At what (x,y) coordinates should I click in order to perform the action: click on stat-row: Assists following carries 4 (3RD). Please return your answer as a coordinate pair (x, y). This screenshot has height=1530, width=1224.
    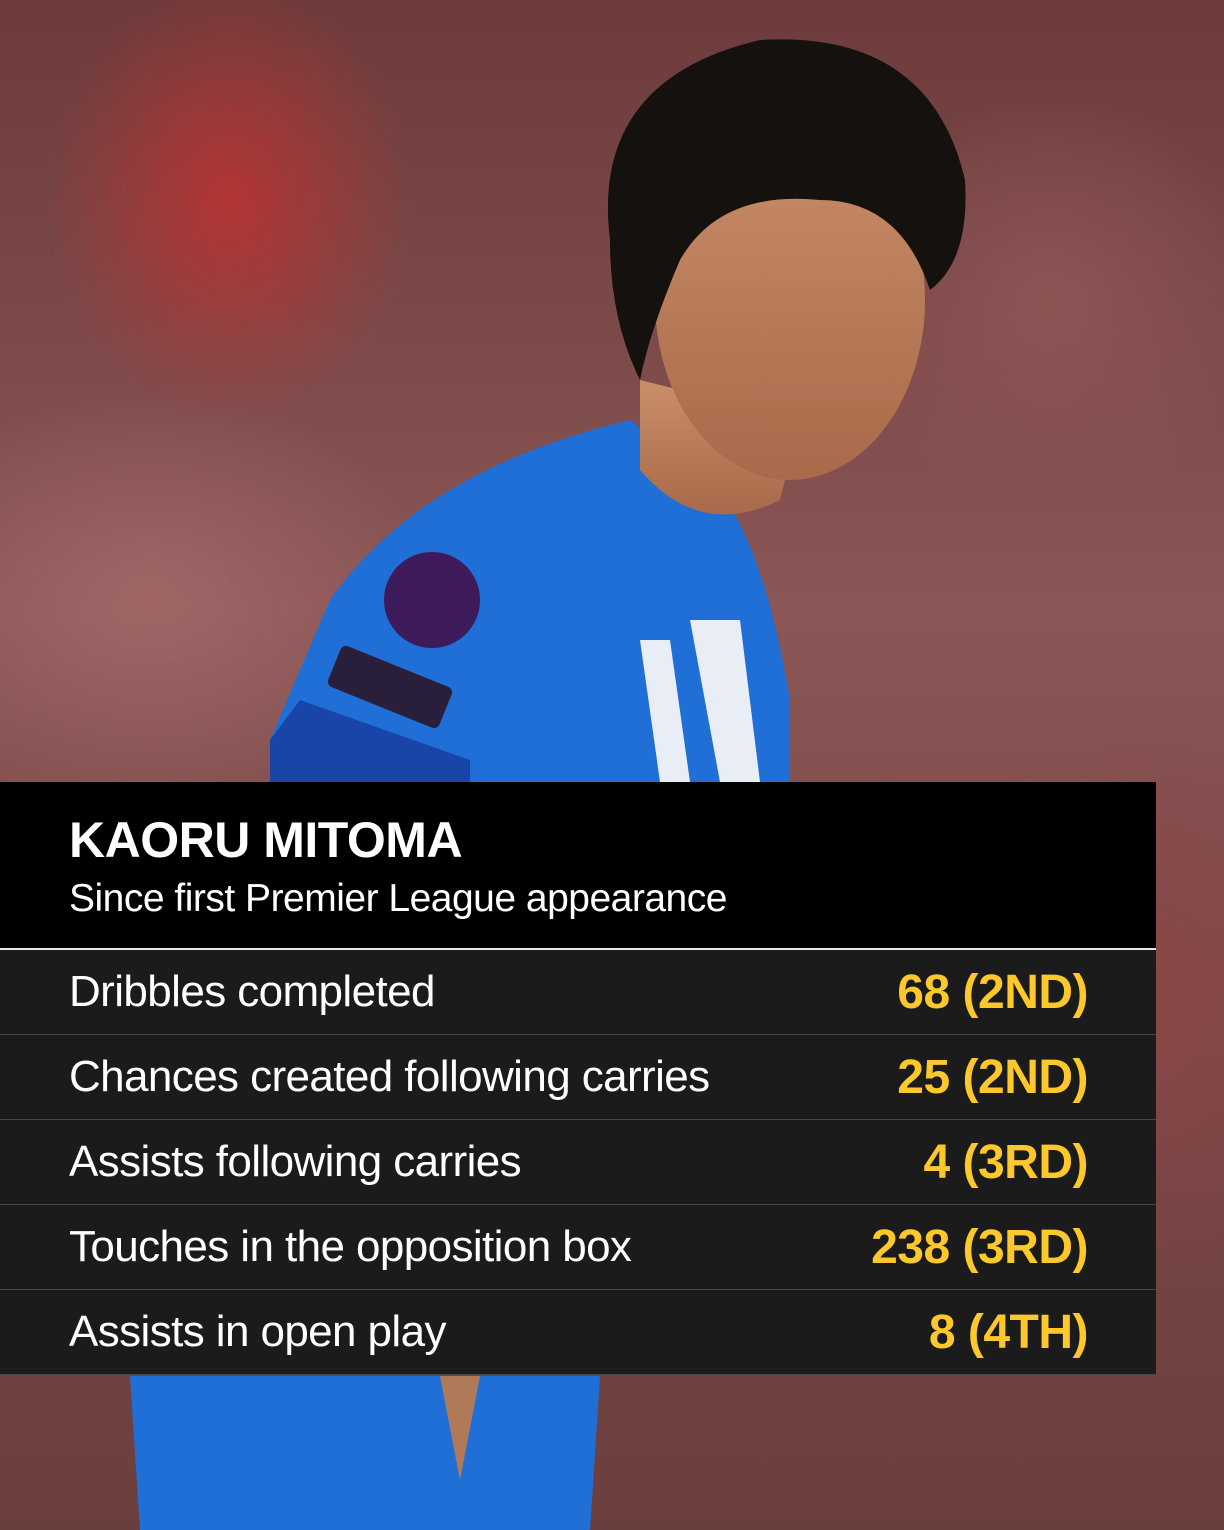
    Looking at the image, I should click on (578, 1162).